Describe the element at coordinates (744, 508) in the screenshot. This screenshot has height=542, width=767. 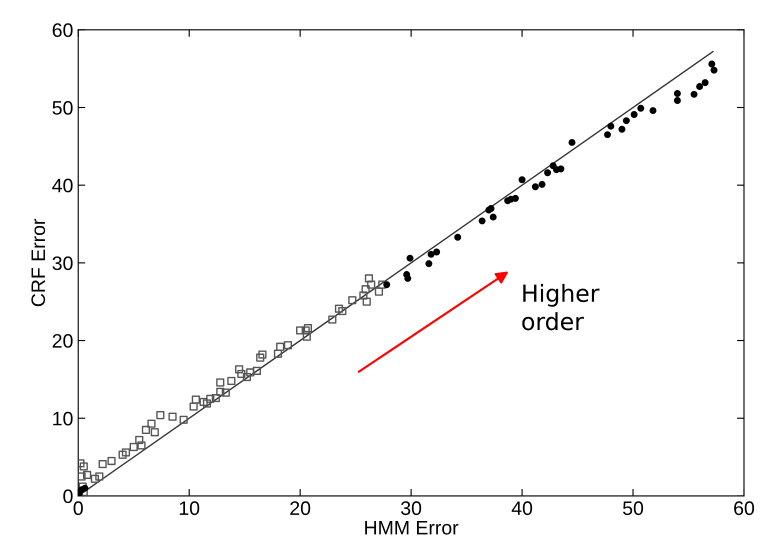
I see `x-tick-label: 60` at that location.